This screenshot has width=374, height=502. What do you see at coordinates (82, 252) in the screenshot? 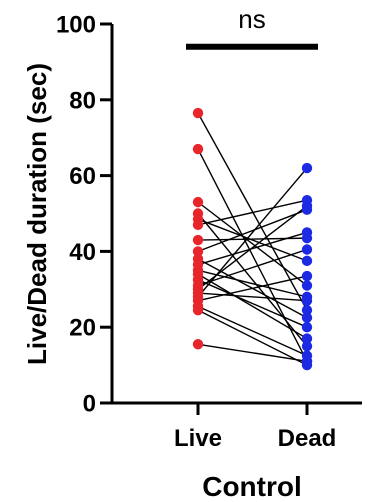
I see `y-tick-label: 40` at bounding box center [82, 252].